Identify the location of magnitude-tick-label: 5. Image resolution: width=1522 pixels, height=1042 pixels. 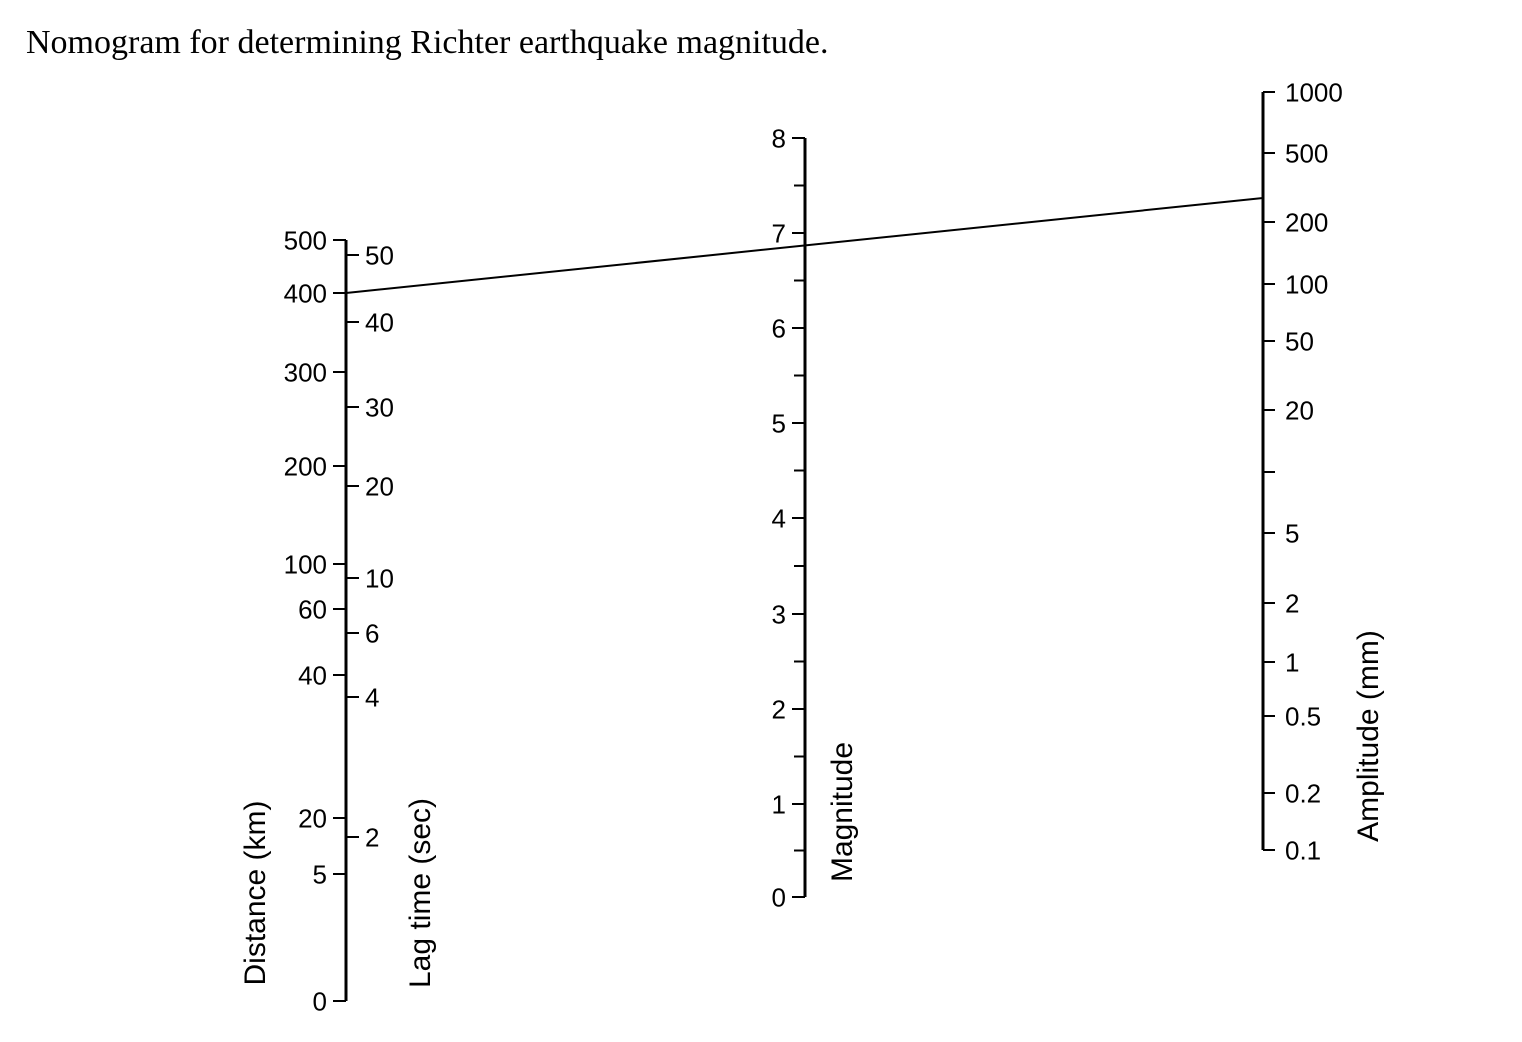
(779, 423).